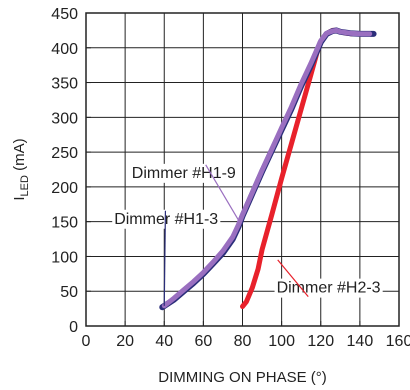 The height and width of the screenshot is (390, 410). I want to click on x-tick-label: 60, so click(203, 341).